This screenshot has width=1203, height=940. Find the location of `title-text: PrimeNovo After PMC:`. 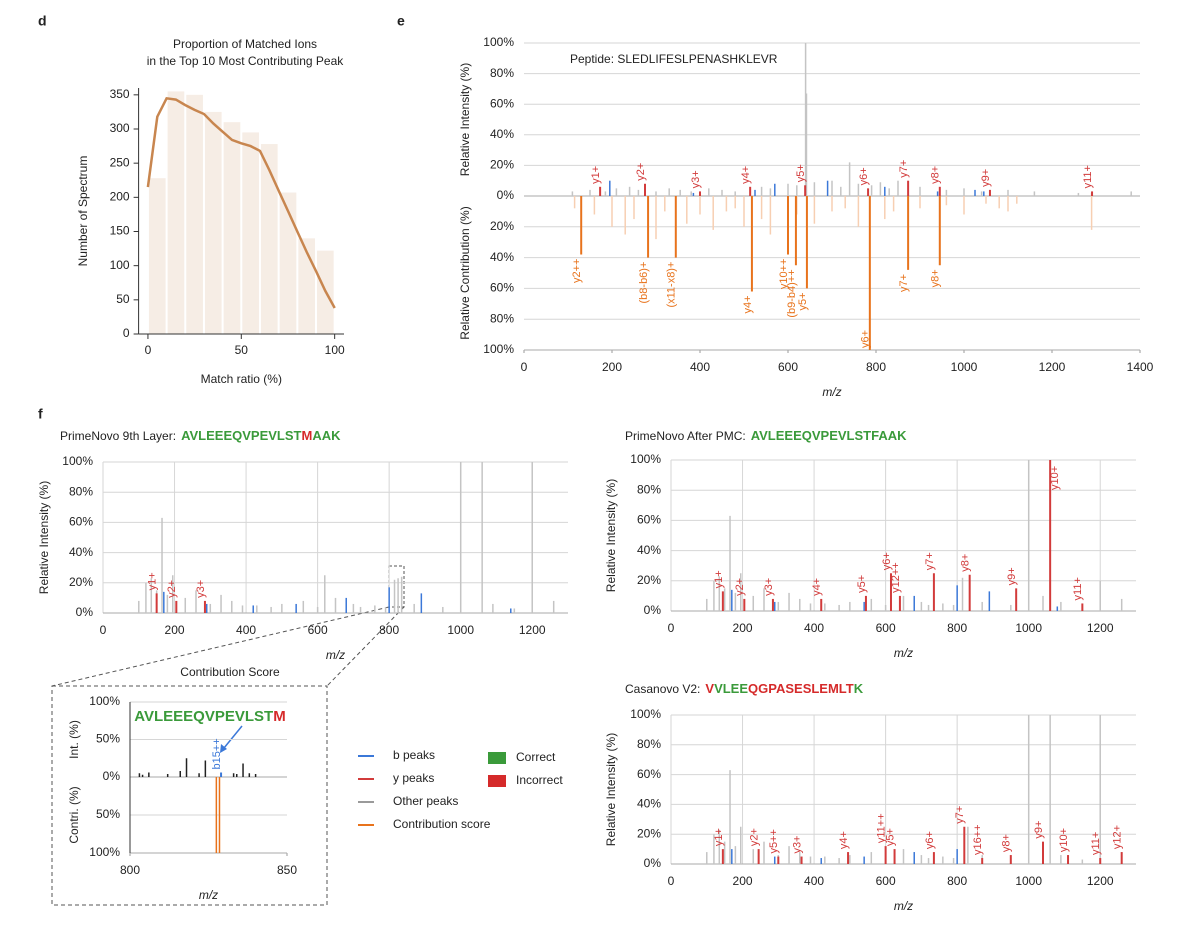

title-text: PrimeNovo After PMC: is located at coordinates (685, 436).